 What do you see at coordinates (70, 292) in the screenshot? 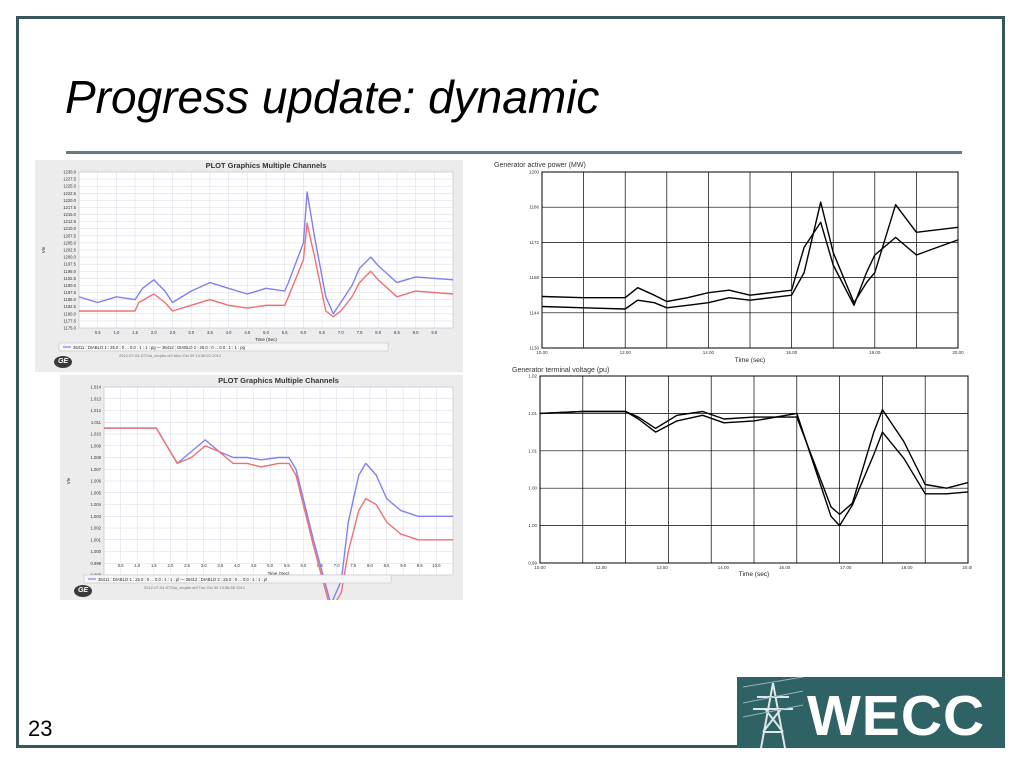
I see `y-tick-label: 1187.5` at bounding box center [70, 292].